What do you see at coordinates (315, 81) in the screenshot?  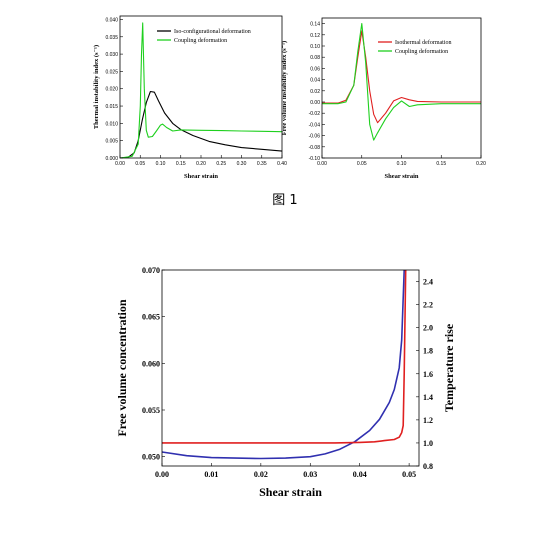 I see `y-tick-label: 0.04` at bounding box center [315, 81].